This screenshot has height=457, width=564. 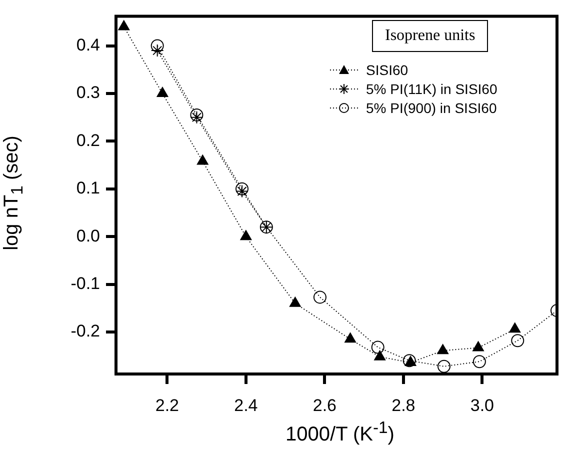 I want to click on y-tick-label: 0.0, so click(x=88, y=236).